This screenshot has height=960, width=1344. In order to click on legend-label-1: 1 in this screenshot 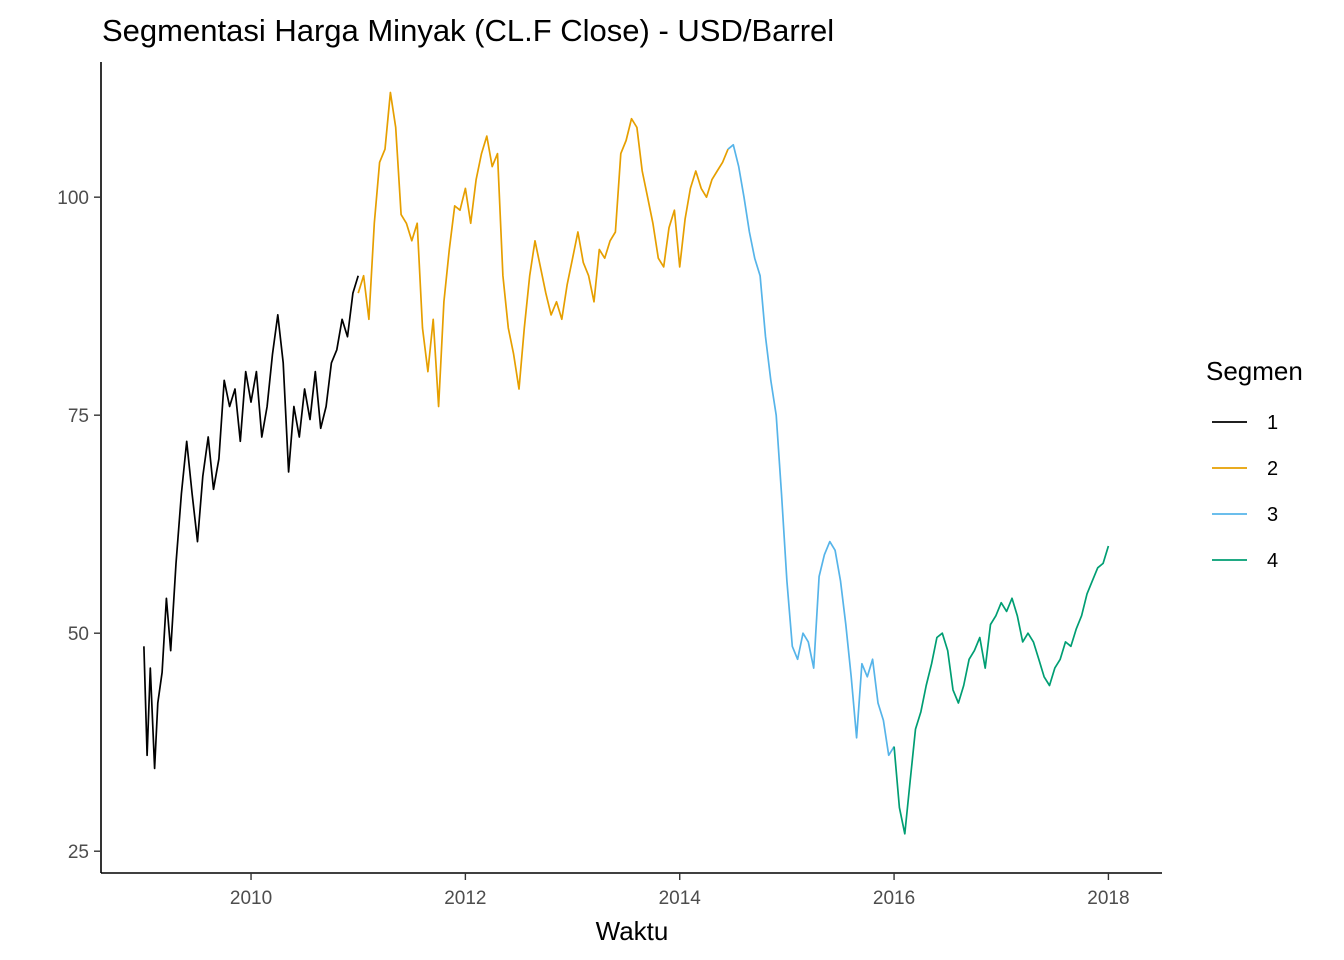, I will do `click(1272, 423)`.